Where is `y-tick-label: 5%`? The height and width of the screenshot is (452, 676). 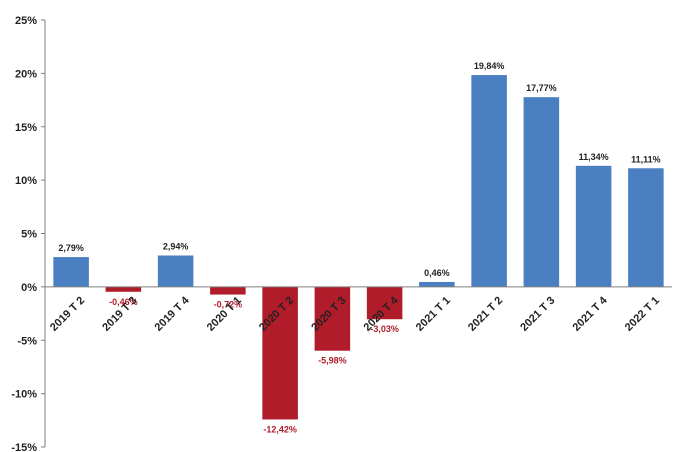 y-tick-label: 5% is located at coordinates (29, 235).